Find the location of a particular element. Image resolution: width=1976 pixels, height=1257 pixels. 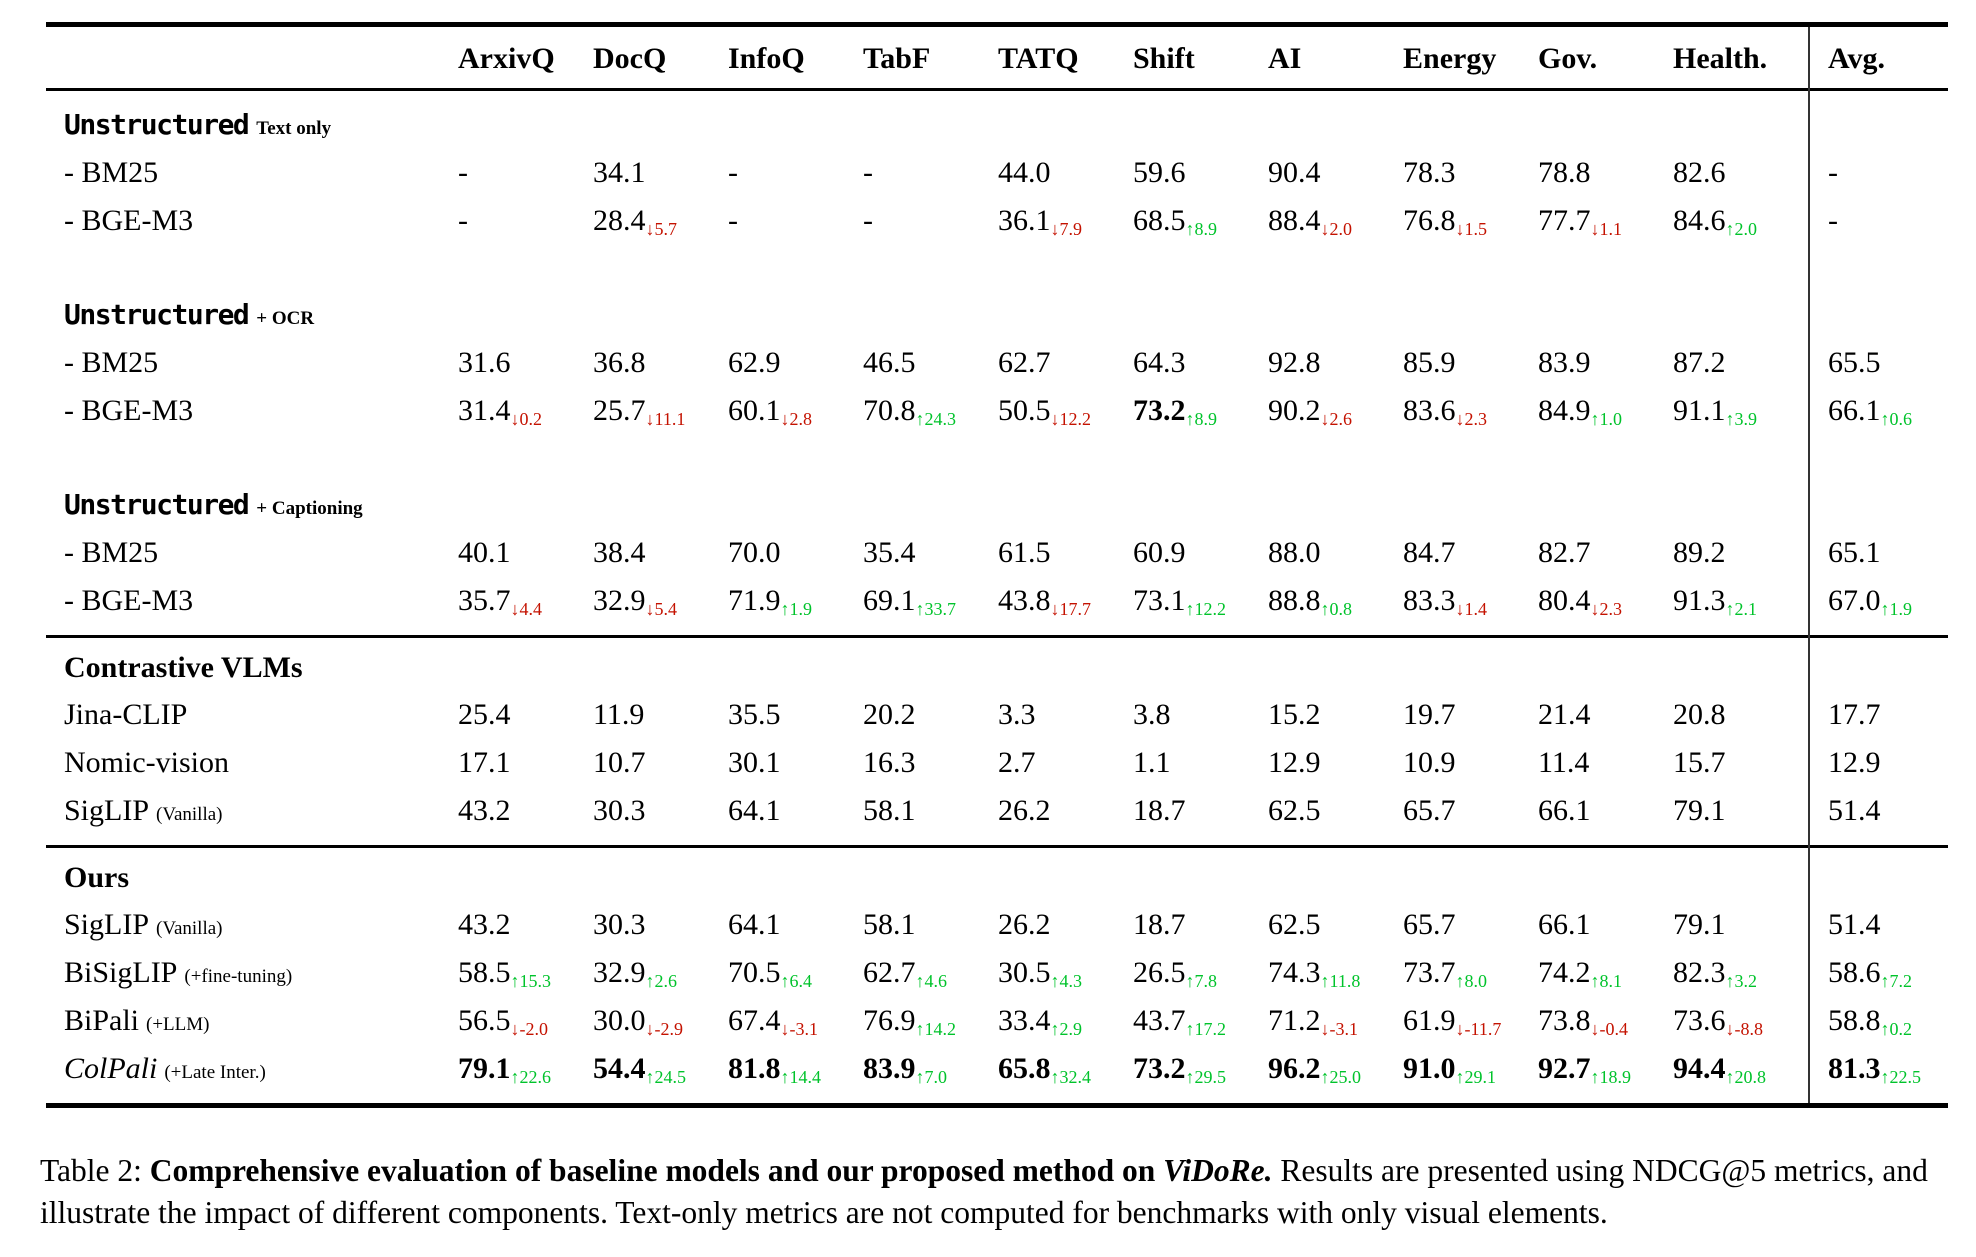

section-title-suffix: Text only is located at coordinates (294, 128).